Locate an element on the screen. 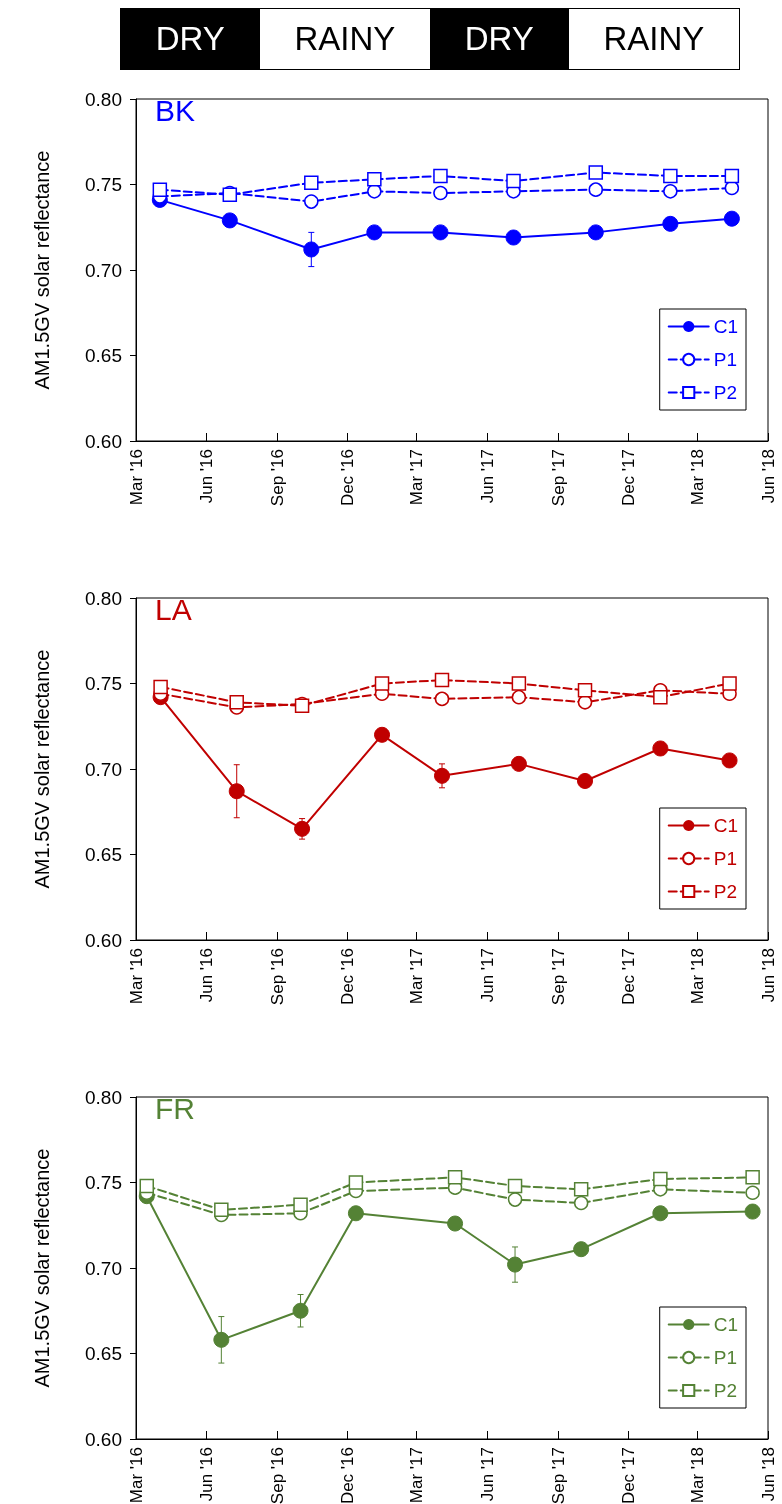  chart-title: BK is located at coordinates (175, 110).